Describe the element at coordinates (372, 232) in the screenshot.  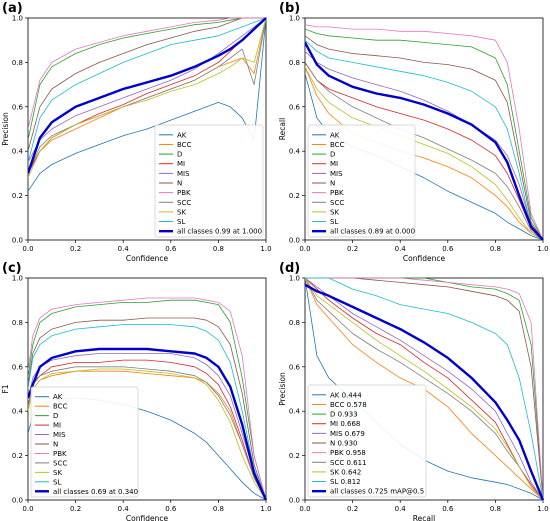
I see `legend-label-all: all classes 0.89 at 0.000` at that location.